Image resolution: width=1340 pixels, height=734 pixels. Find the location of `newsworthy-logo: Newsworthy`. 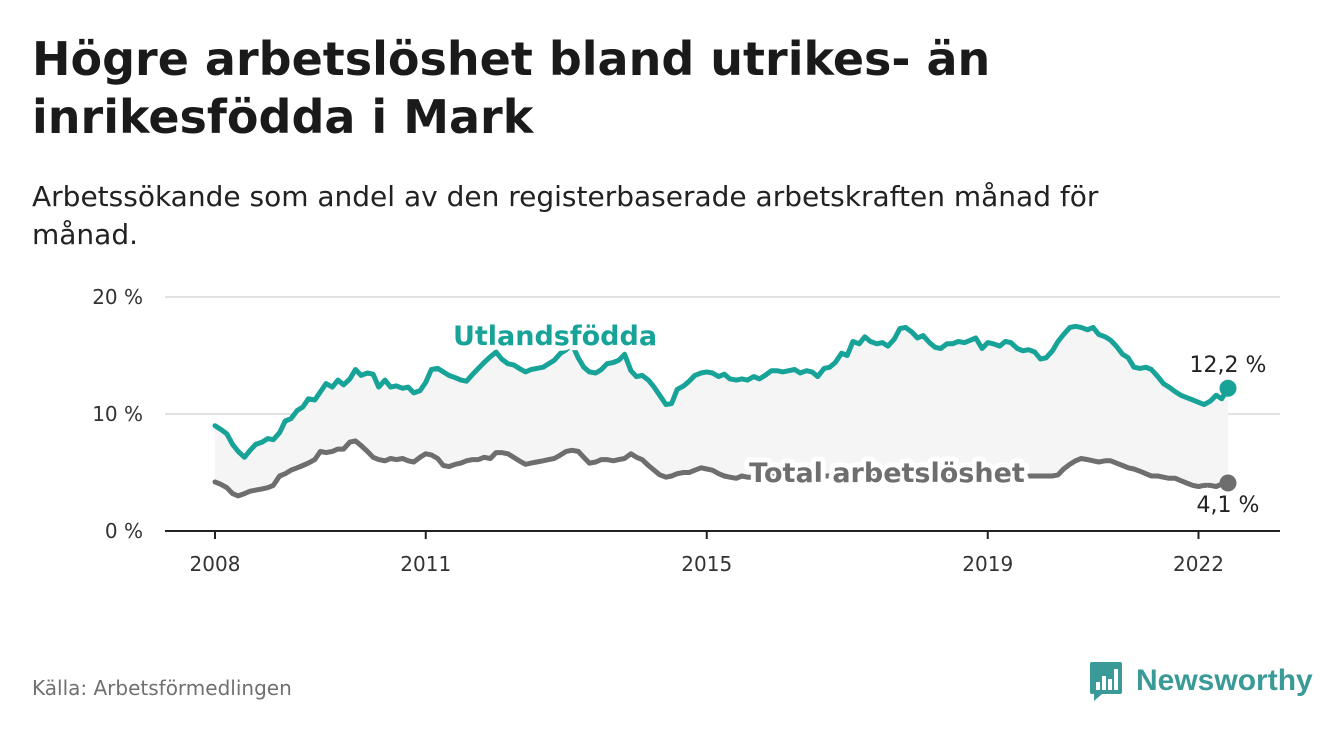

newsworthy-logo: Newsworthy is located at coordinates (1200, 681).